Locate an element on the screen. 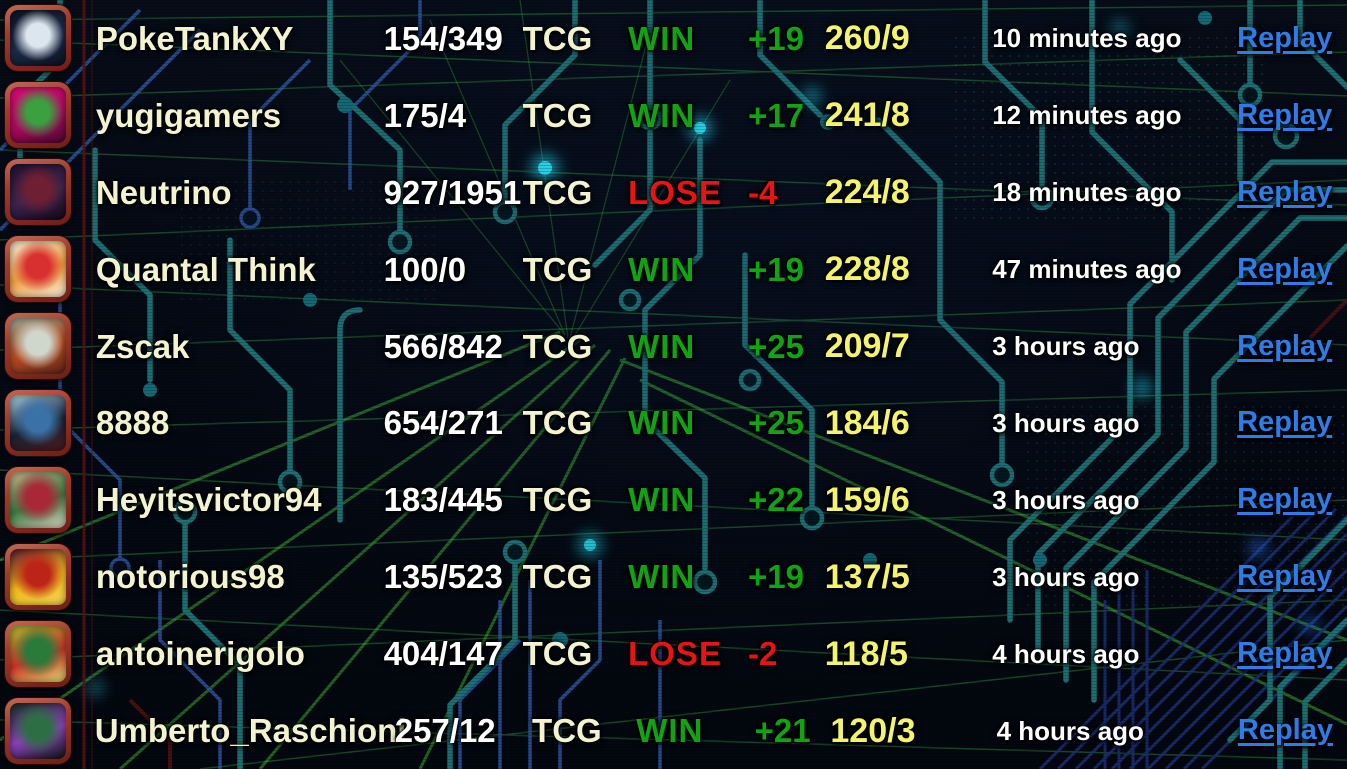  player-name: notorious98 is located at coordinates (190, 577).